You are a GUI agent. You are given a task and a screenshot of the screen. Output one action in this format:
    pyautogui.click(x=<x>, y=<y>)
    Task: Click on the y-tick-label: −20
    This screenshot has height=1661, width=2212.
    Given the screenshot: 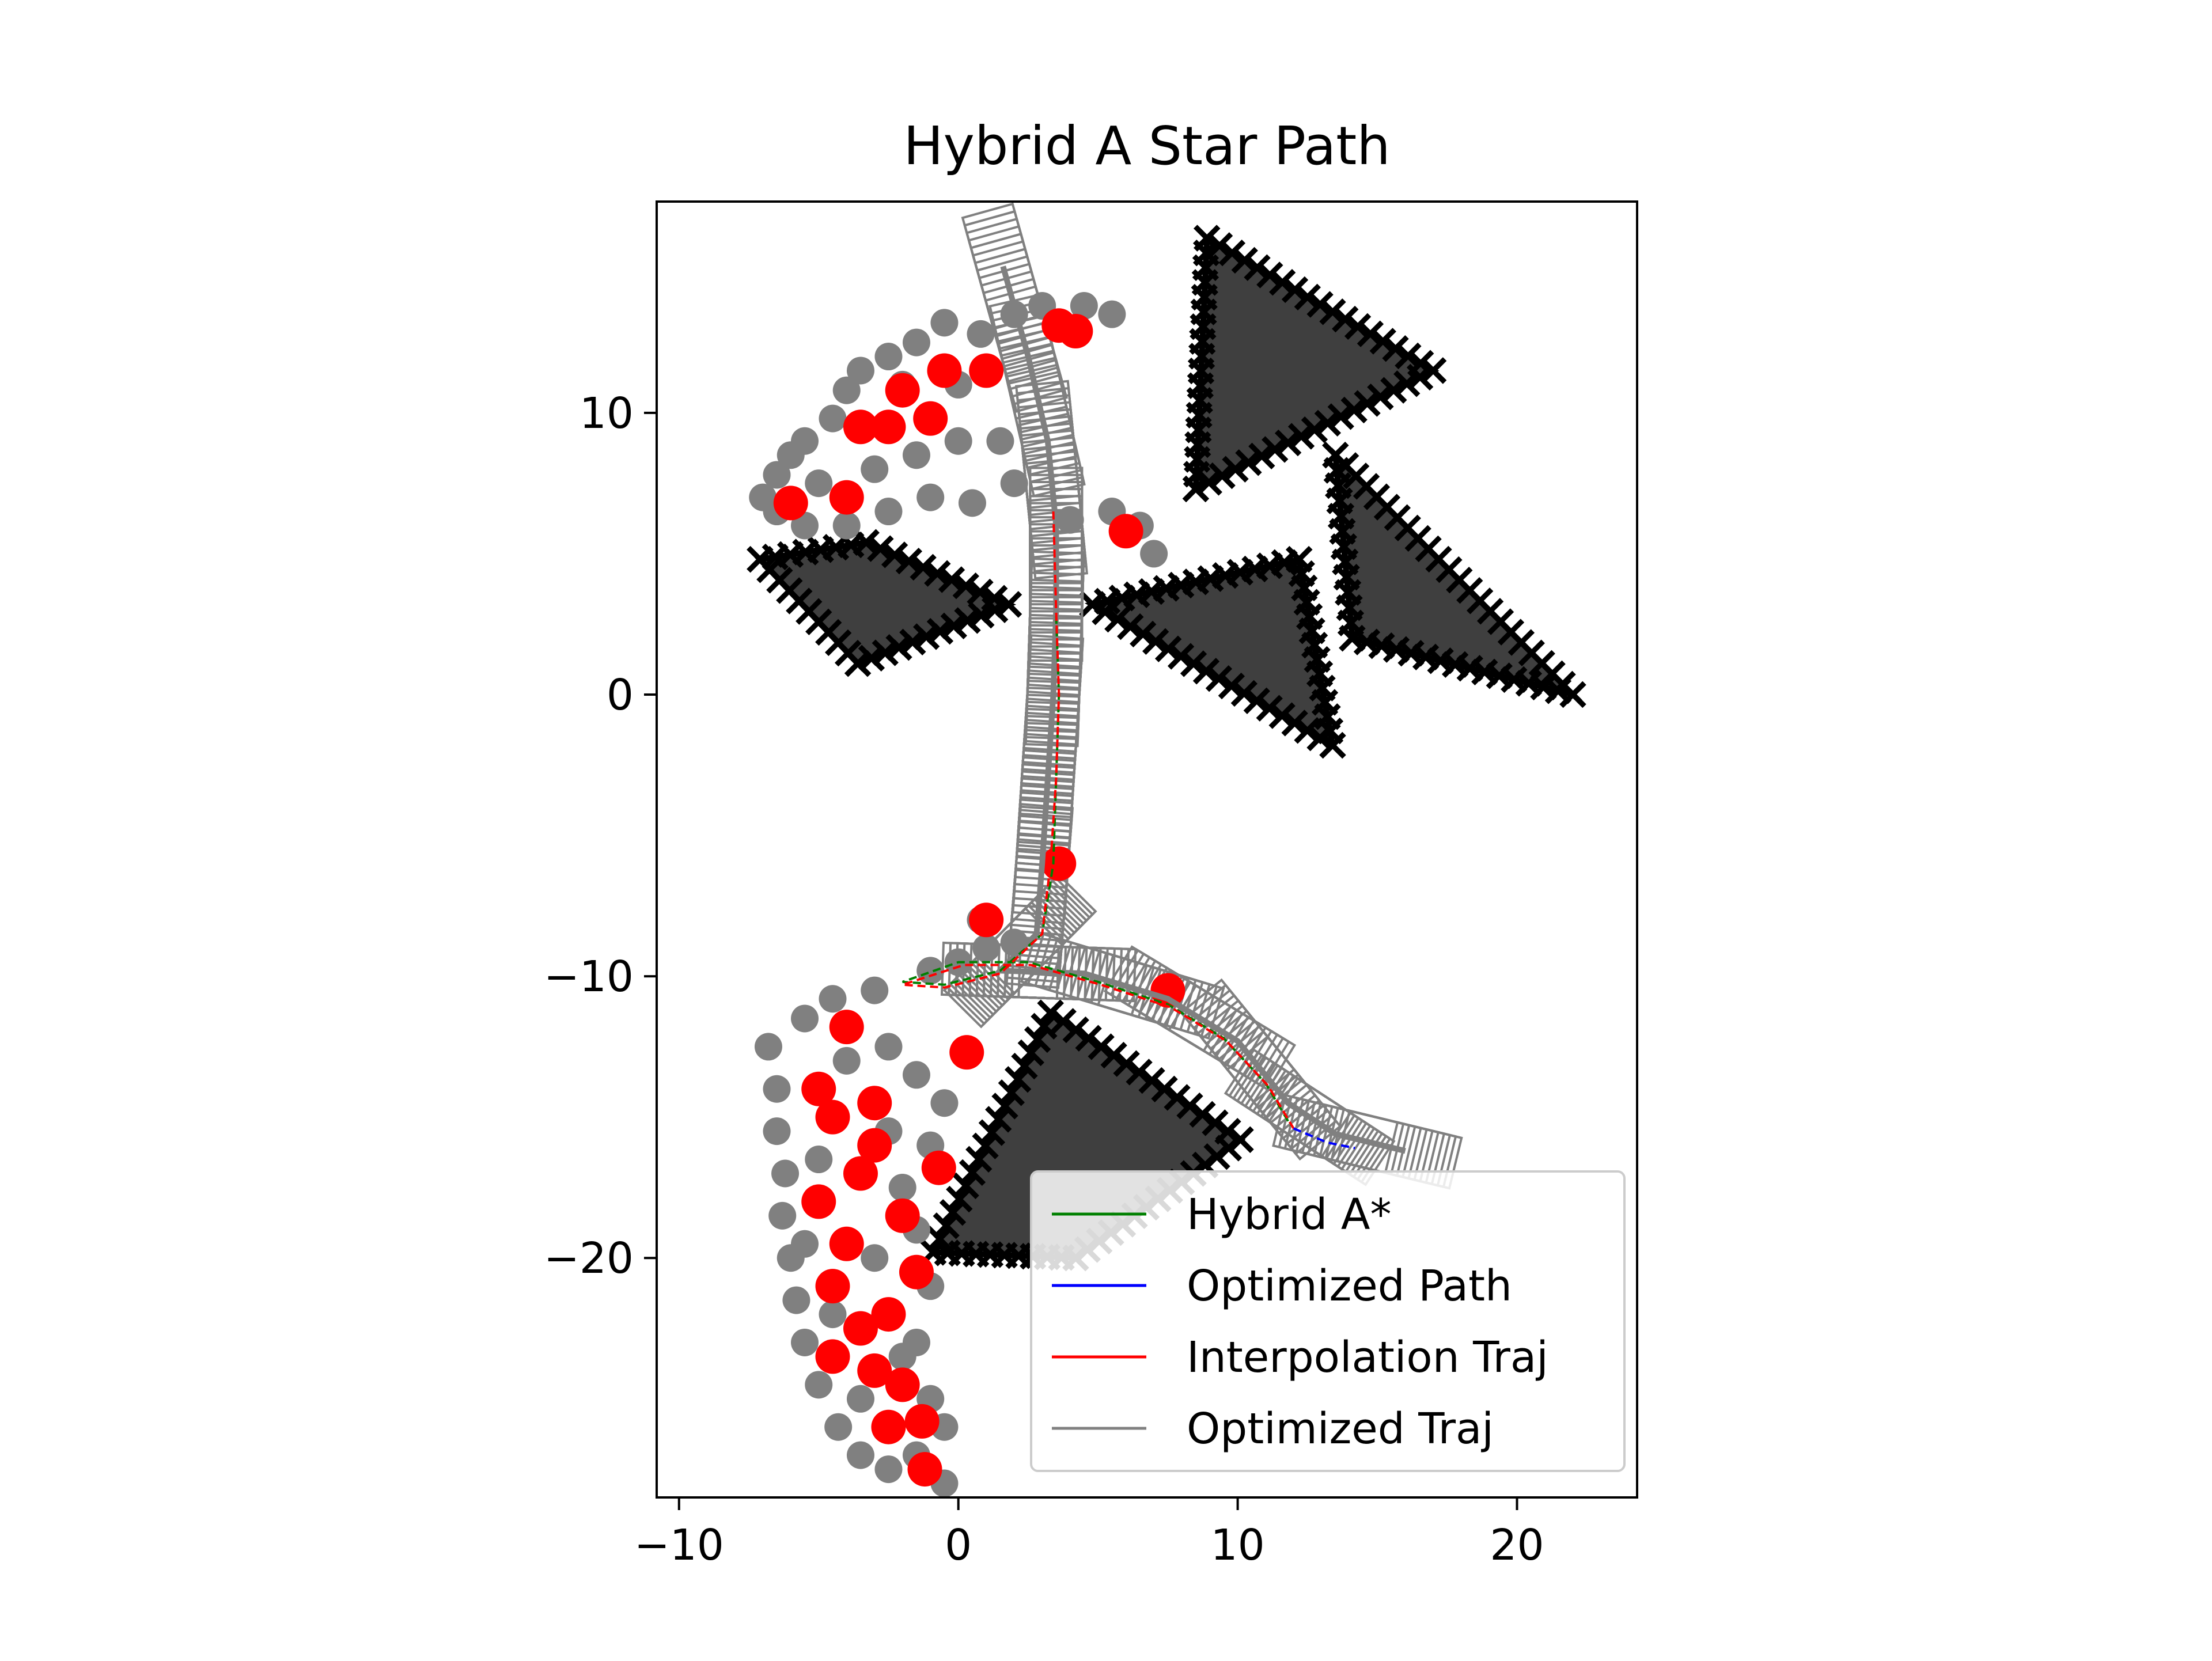 What is the action you would take?
    pyautogui.click(x=589, y=1258)
    